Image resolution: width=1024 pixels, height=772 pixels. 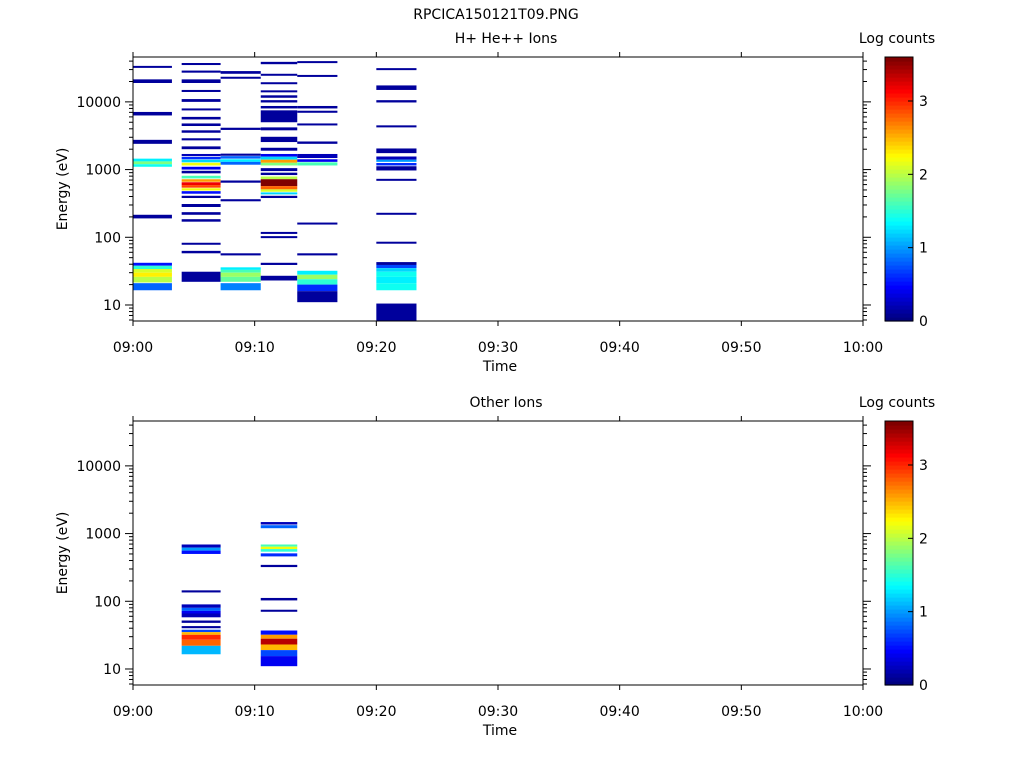 I want to click on y-tick-label: 10000, so click(x=98, y=103).